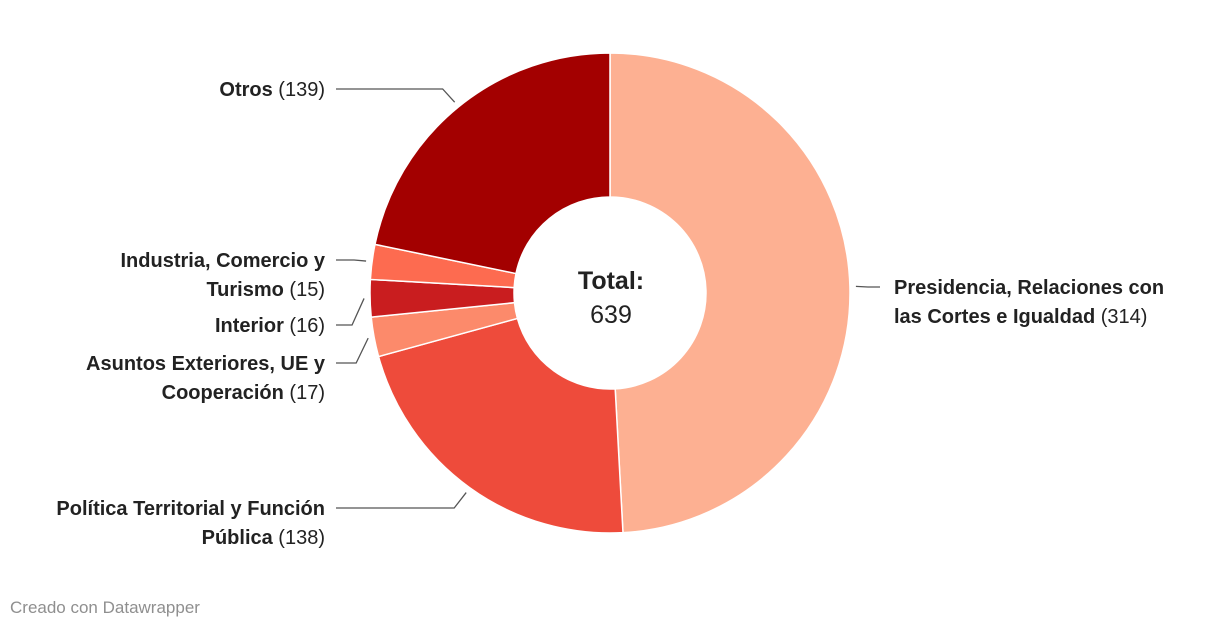 Image resolution: width=1220 pixels, height=634 pixels. I want to click on center-total-label: Total:, so click(611, 281).